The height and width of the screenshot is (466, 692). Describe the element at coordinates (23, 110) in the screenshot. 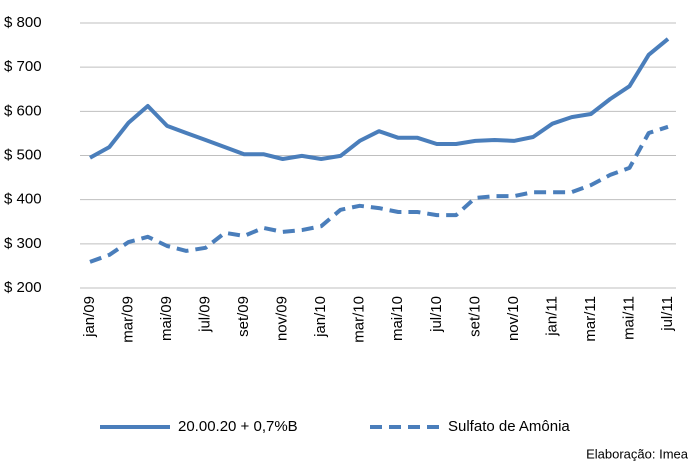

I see `y-tick-label: $ 600` at that location.